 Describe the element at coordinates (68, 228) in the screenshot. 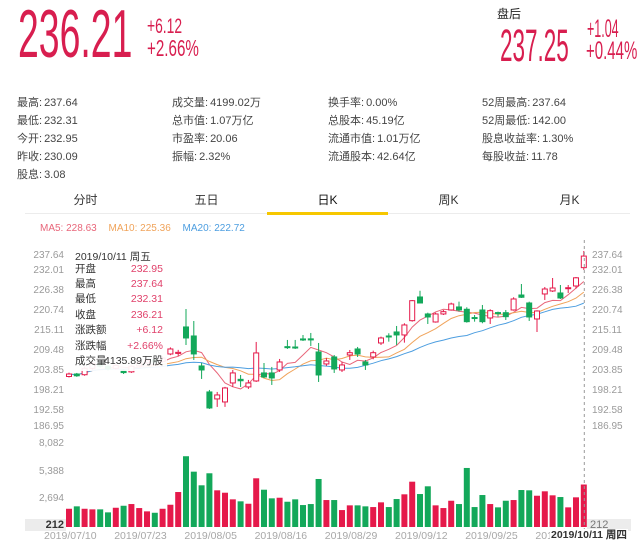

I see `ma5-legend: MA5: 228.63` at that location.